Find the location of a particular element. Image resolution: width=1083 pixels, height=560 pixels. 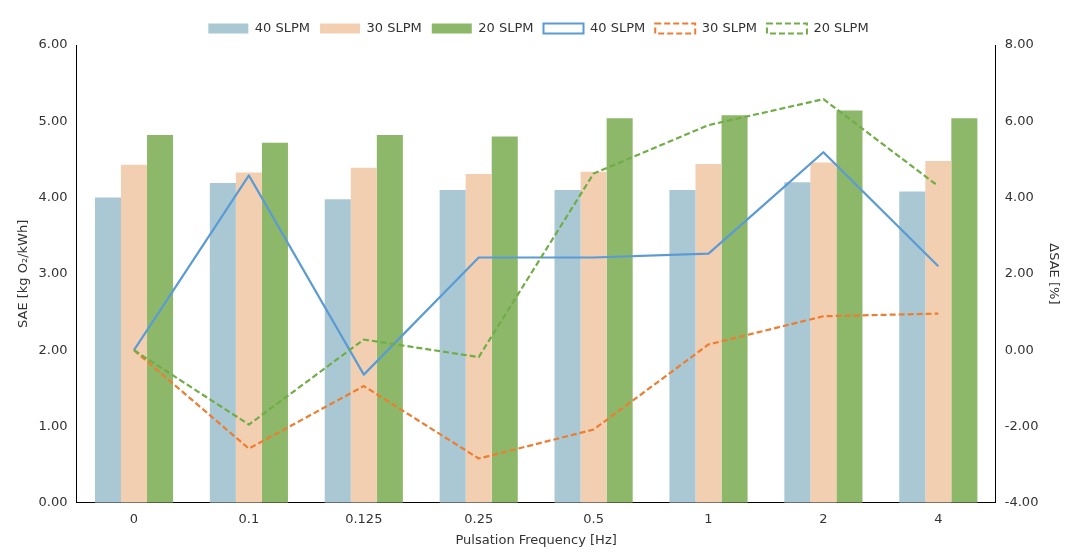

y2-tick-label: 2.00 is located at coordinates (1019, 273).